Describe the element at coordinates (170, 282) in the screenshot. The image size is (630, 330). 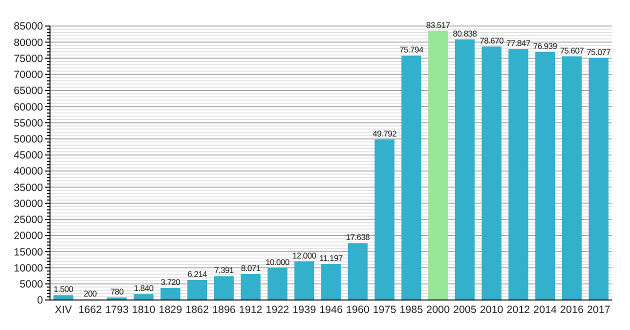
I see `data-label: 3.720` at that location.